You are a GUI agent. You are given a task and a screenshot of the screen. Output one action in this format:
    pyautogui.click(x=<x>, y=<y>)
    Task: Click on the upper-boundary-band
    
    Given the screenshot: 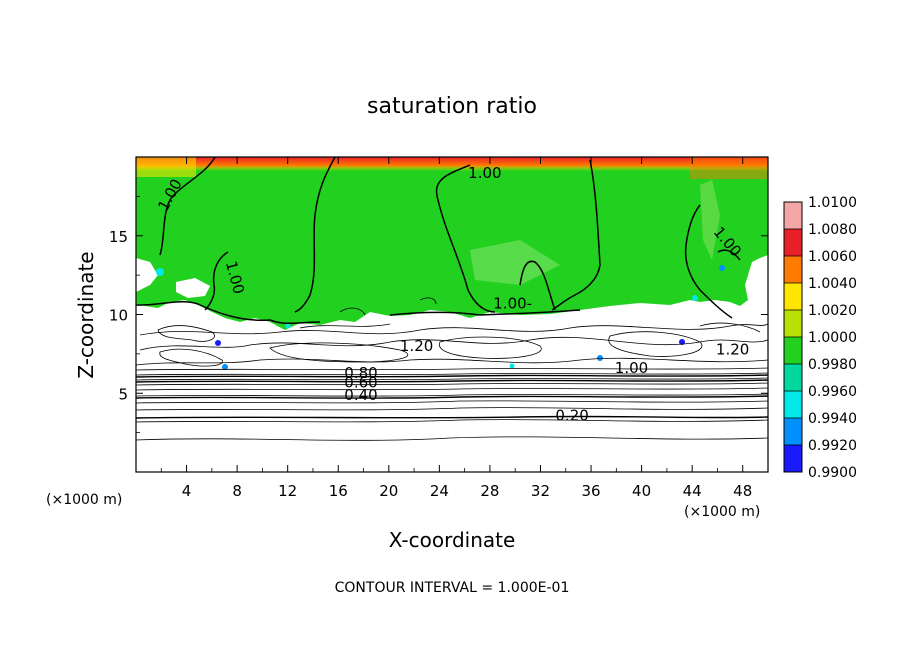 What is the action you would take?
    pyautogui.click(x=452, y=164)
    